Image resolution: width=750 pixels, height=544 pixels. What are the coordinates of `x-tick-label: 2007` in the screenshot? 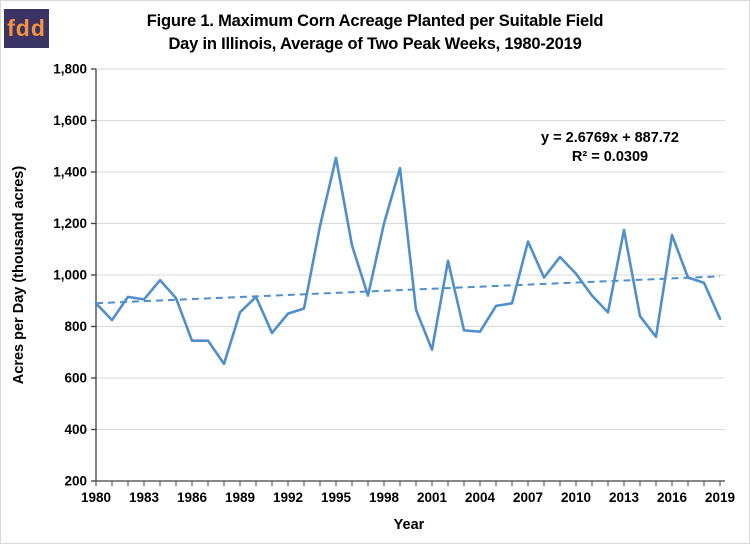 It's located at (528, 497).